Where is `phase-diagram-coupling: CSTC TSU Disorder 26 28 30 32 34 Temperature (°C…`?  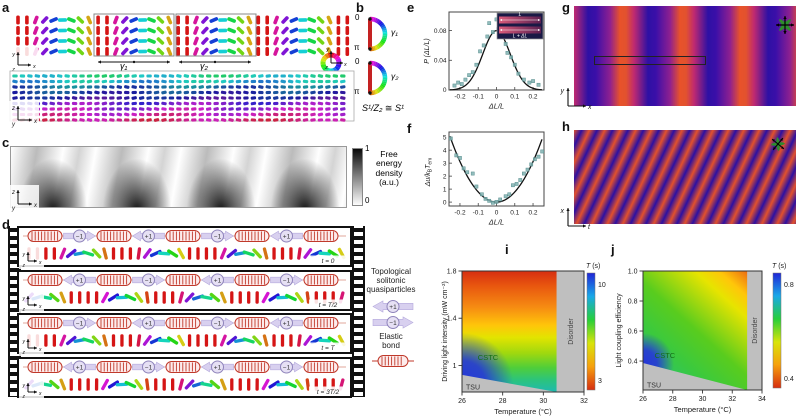
phase-diagram-coupling: CSTC TSU Disorder 26 28 30 32 34 Temperature (°C… is located at coordinates (705, 338).